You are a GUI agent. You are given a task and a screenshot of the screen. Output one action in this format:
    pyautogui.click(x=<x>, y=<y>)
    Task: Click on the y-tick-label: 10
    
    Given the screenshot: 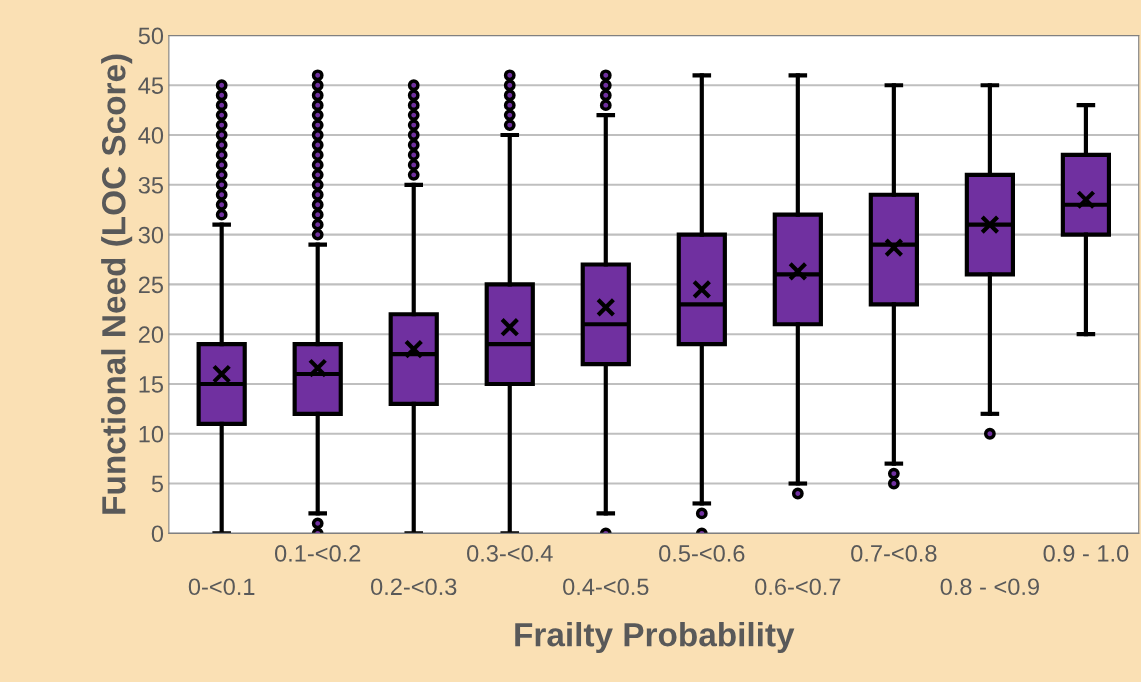 What is the action you would take?
    pyautogui.click(x=151, y=434)
    